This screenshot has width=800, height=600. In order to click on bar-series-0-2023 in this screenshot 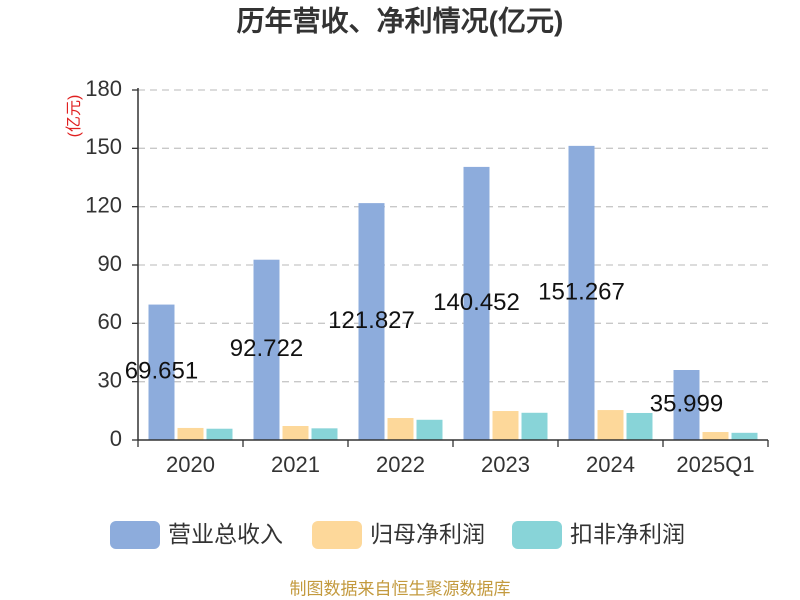, I will do `click(476, 303)`.